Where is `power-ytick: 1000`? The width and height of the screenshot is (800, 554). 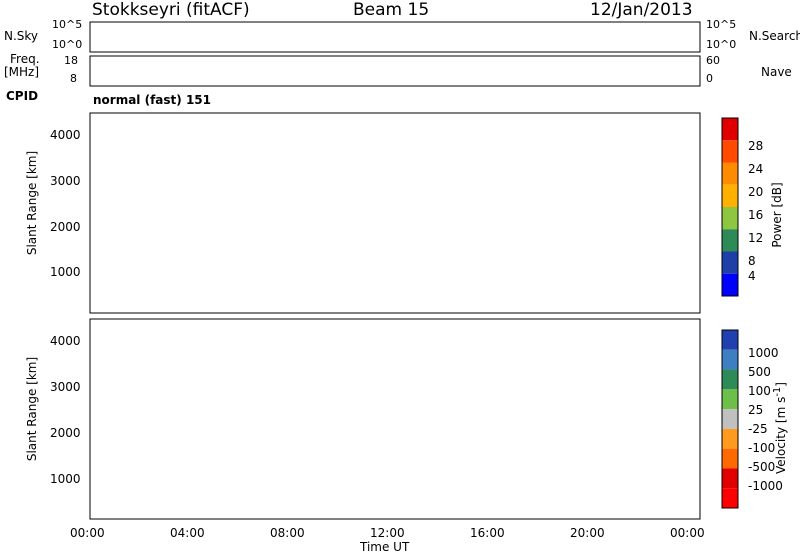
power-ytick: 1000 is located at coordinates (65, 272).